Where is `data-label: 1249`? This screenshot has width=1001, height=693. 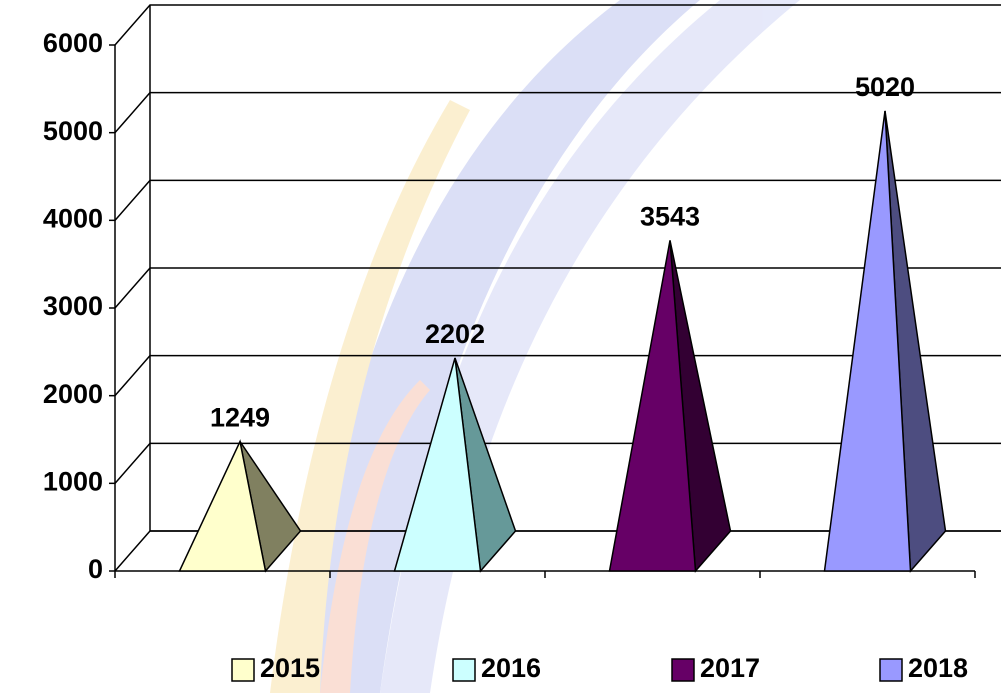
data-label: 1249 is located at coordinates (240, 418).